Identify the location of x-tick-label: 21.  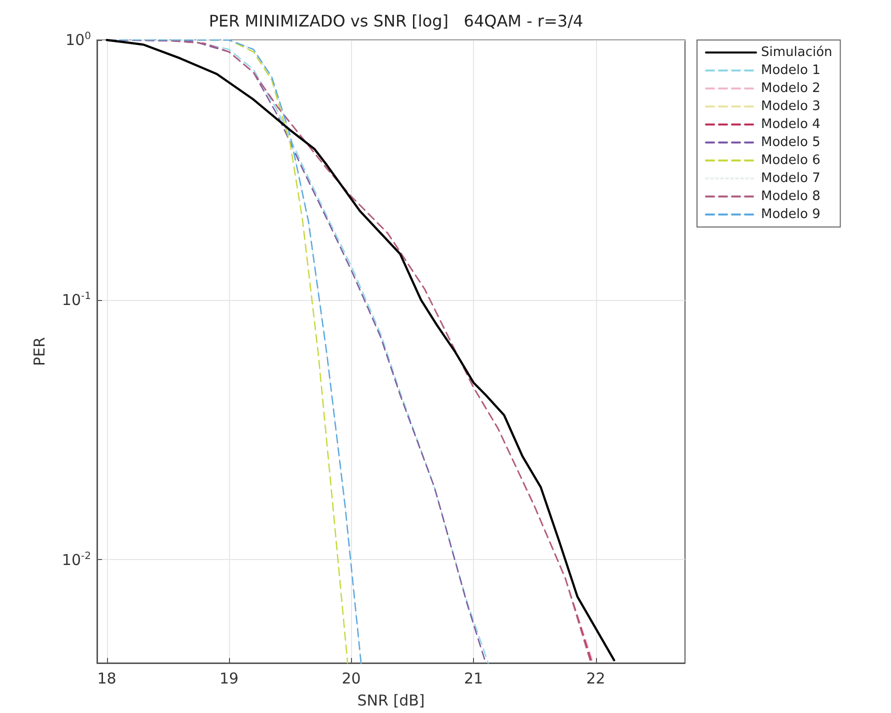
(474, 679).